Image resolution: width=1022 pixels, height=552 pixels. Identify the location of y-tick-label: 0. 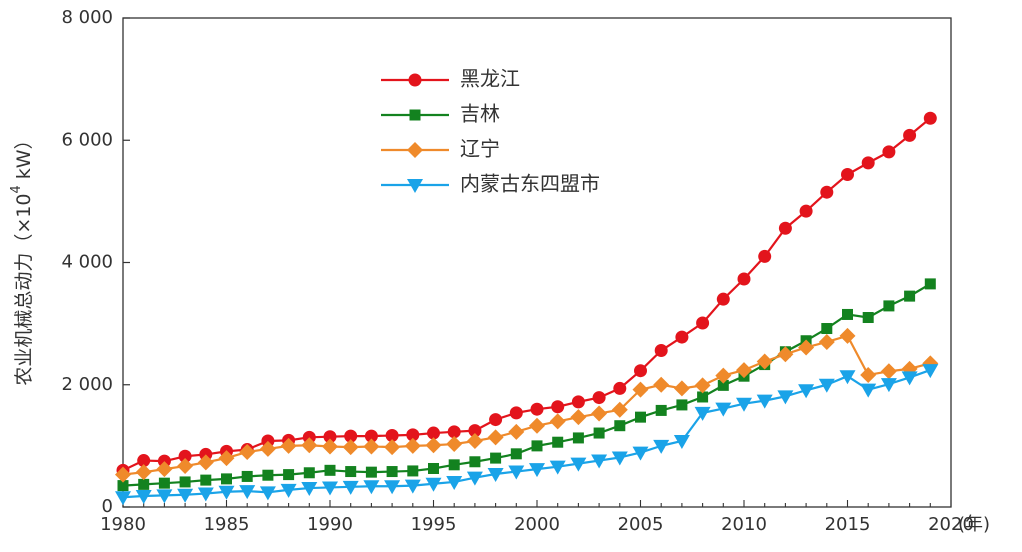
(107, 506).